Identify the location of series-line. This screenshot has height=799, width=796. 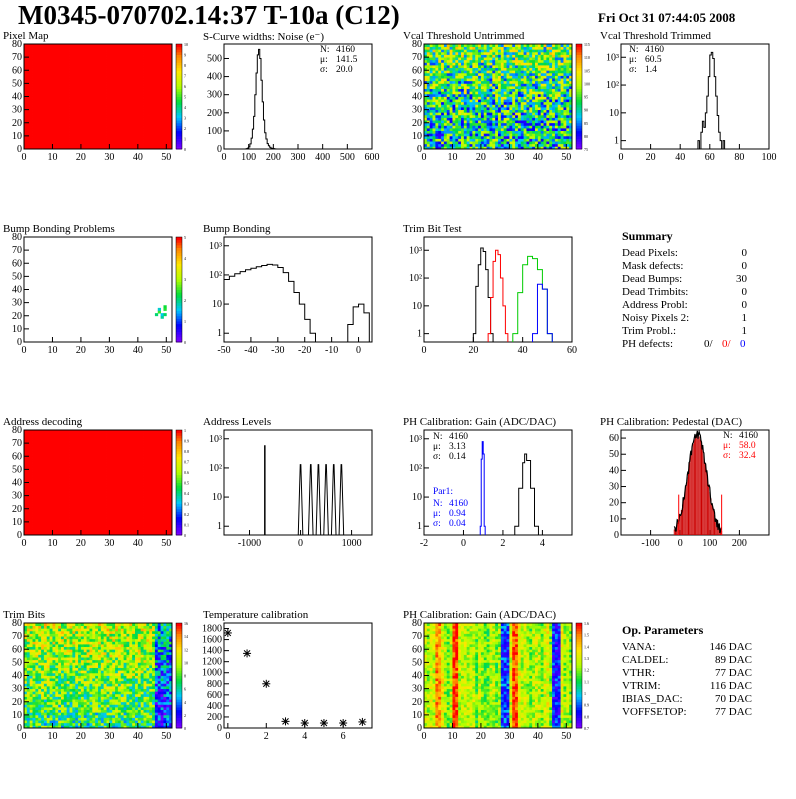
(543, 313).